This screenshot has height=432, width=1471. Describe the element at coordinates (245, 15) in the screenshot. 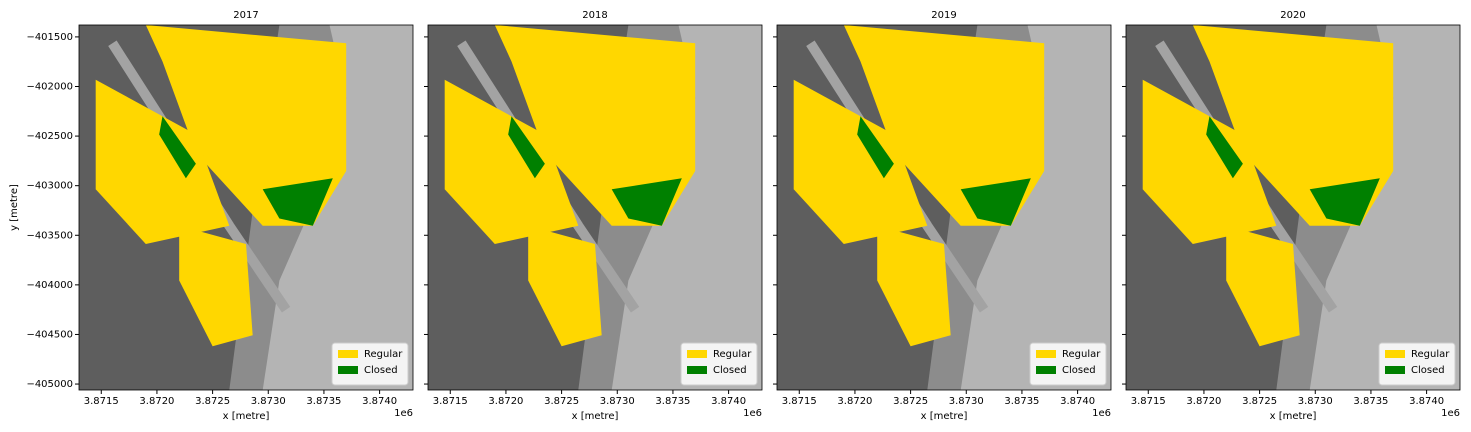

I see `panel-title: 2017` at that location.